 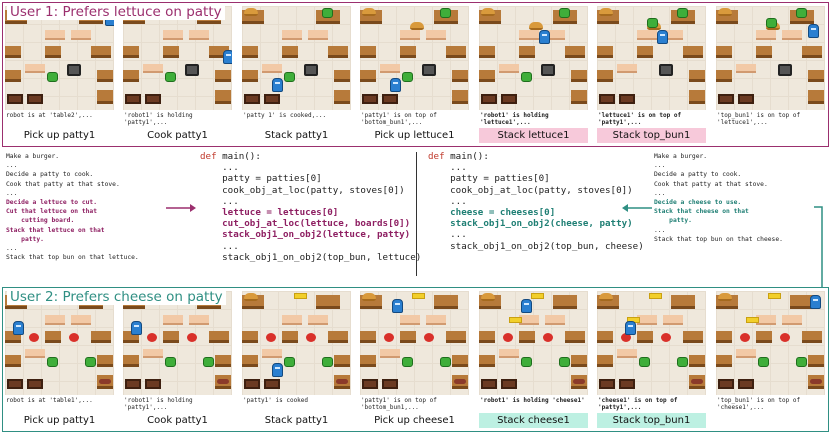 What do you see at coordinates (305, 224) in the screenshot?
I see `code-line-highlight: cut_obj_at_loc(lettuce, boards[0])` at bounding box center [305, 224].